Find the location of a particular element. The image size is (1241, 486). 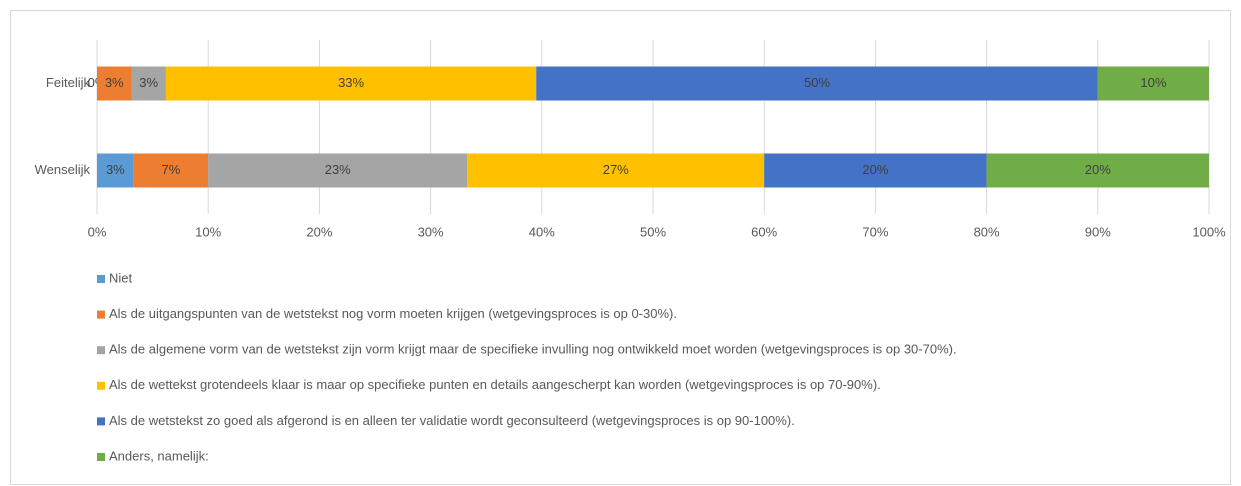

x-tick-label: 80% is located at coordinates (987, 231).